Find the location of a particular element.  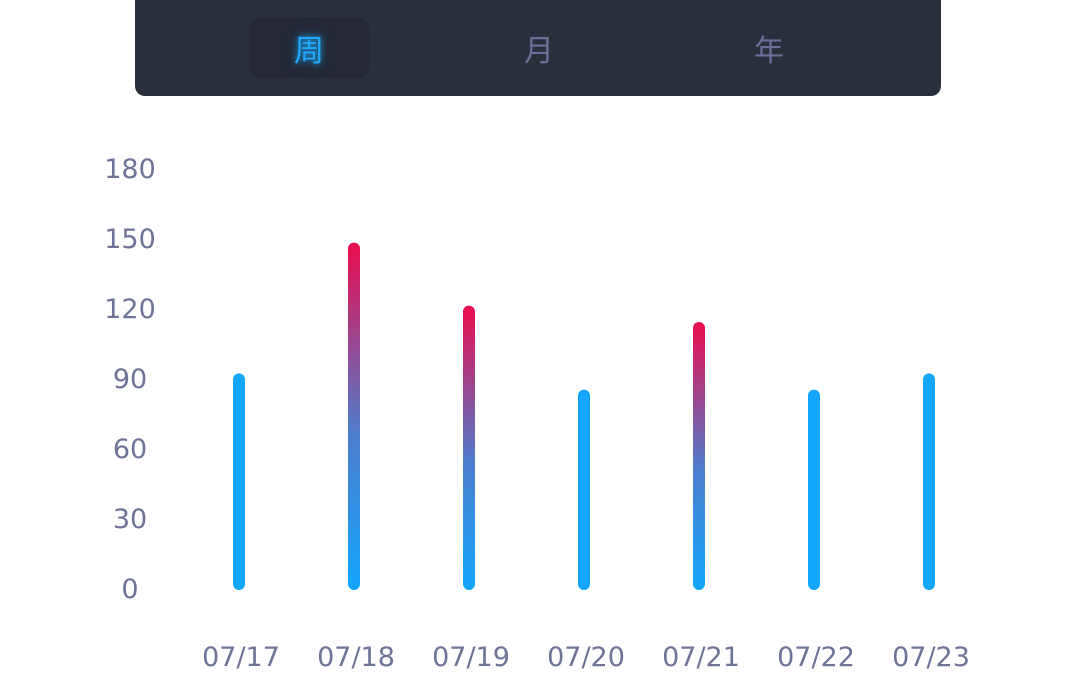

x-tick-label: 07/21 is located at coordinates (701, 657).